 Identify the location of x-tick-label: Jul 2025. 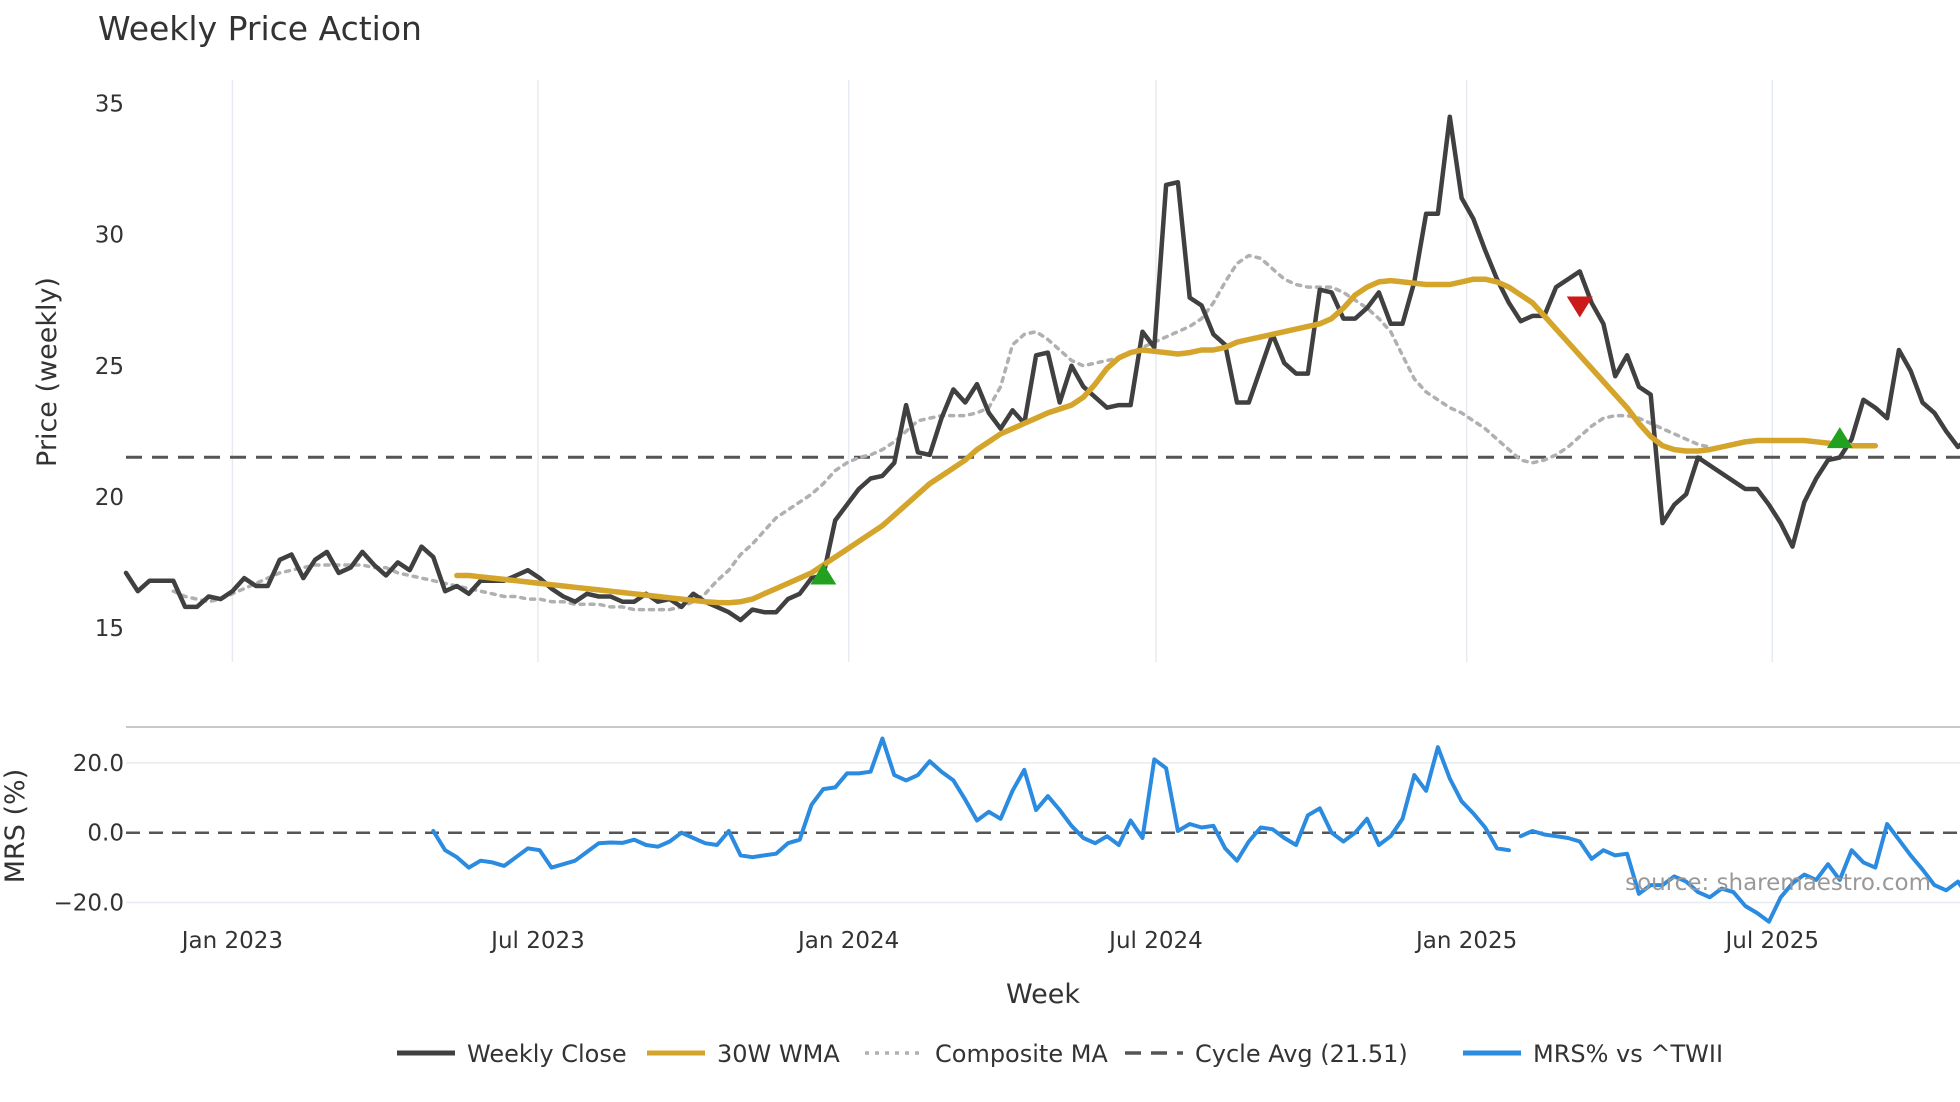
(1771, 941).